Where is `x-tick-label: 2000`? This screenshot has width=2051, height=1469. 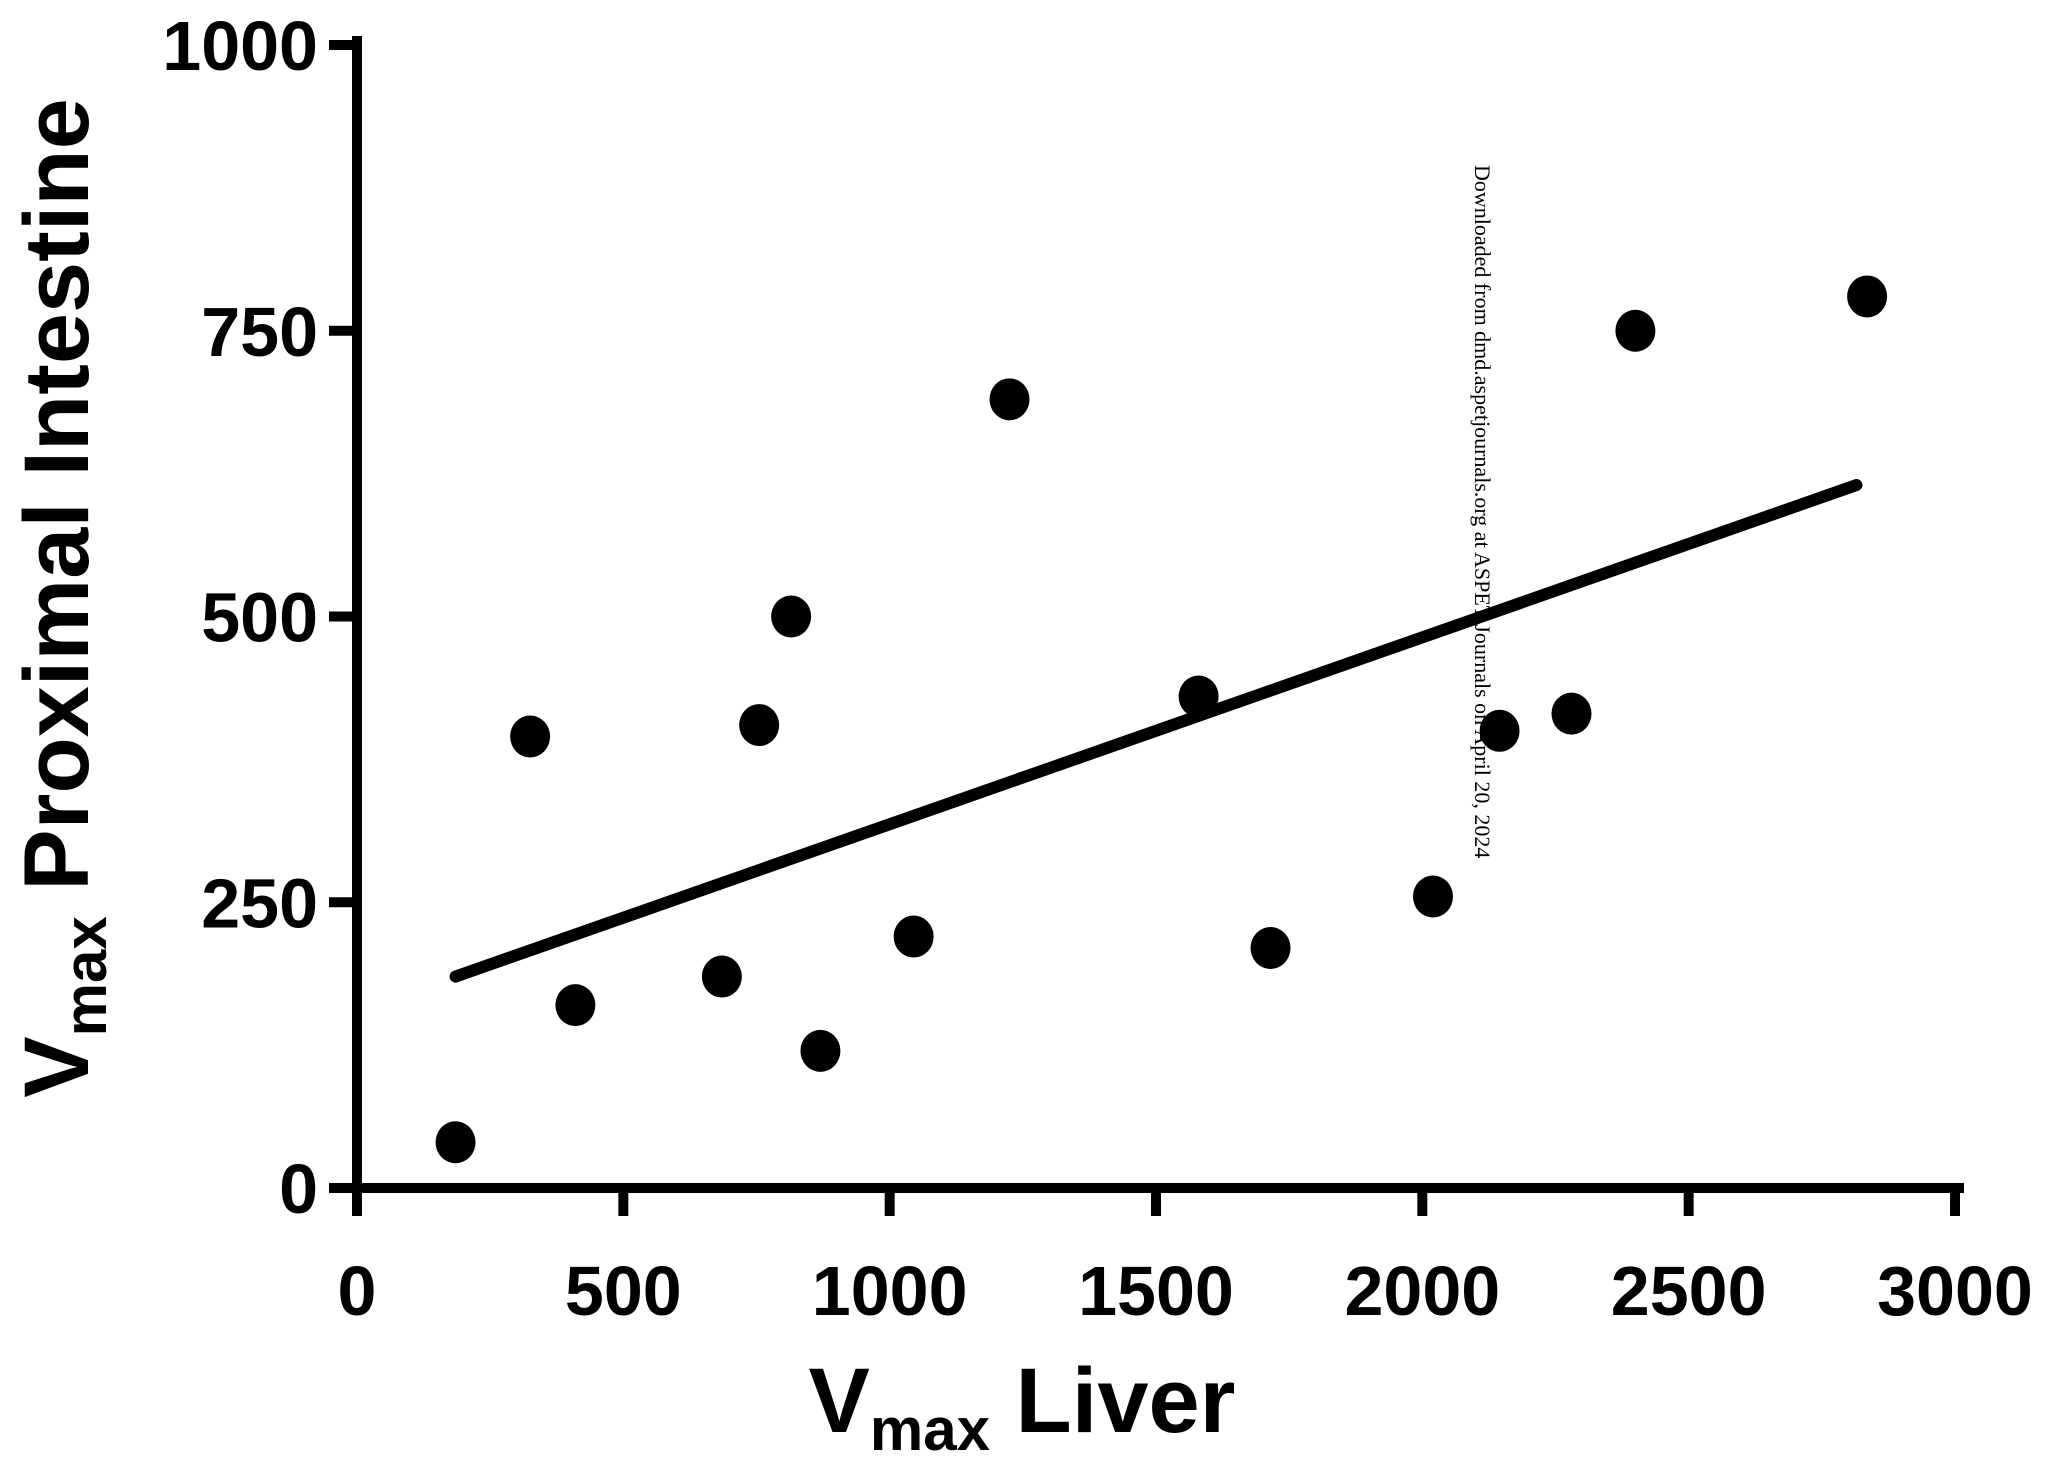 x-tick-label: 2000 is located at coordinates (1422, 1291).